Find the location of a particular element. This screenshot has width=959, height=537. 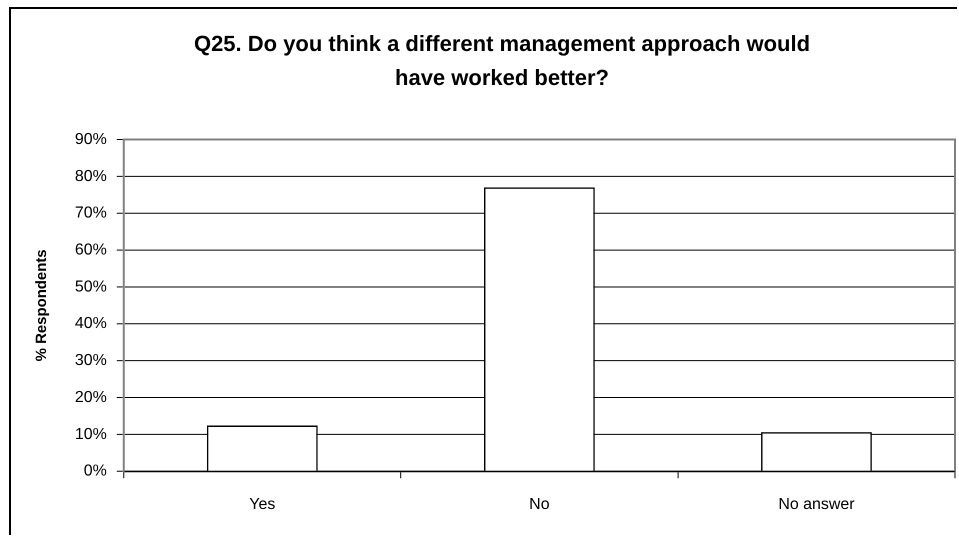

y-tick-label: 70% is located at coordinates (90, 213).